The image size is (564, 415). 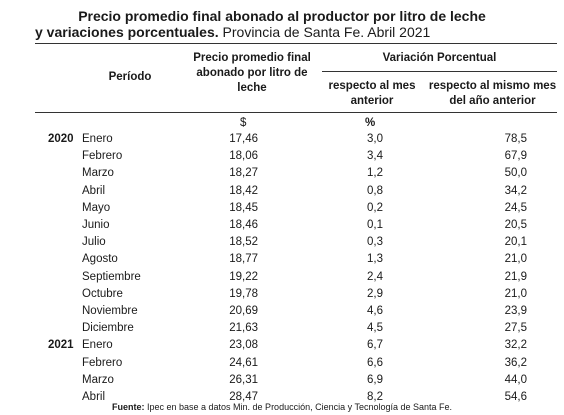 What do you see at coordinates (439, 71) in the screenshot?
I see `variacion-rule` at bounding box center [439, 71].